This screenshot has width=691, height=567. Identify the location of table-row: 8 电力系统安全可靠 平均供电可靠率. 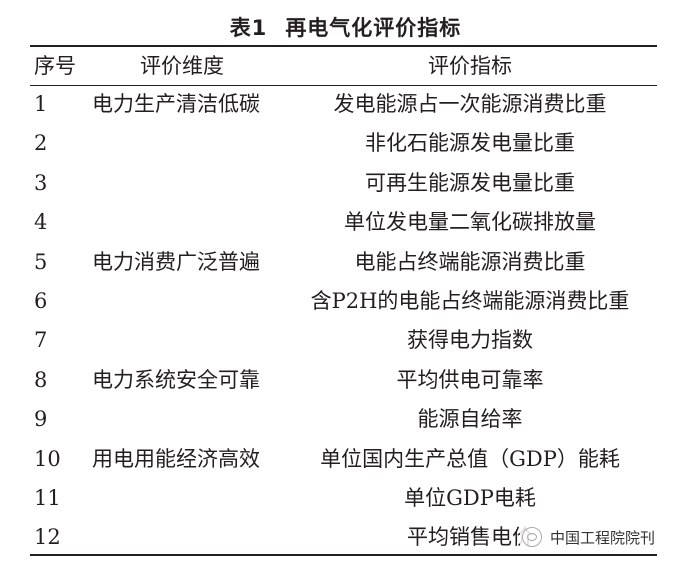
(345, 380).